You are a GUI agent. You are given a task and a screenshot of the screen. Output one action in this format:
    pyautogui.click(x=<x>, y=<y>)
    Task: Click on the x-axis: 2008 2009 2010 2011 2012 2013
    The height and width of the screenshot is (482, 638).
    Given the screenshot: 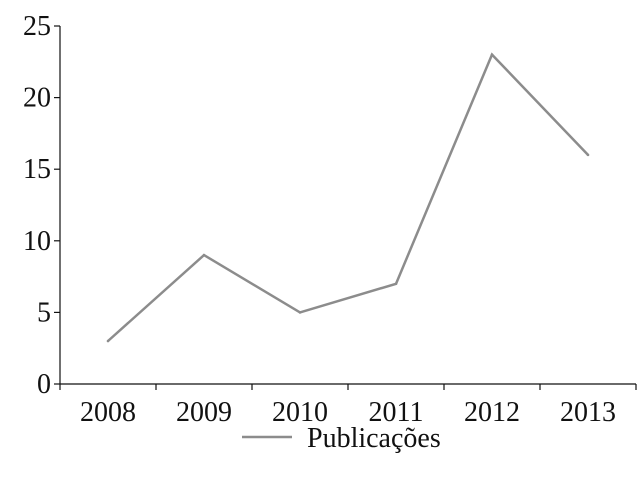 What is the action you would take?
    pyautogui.click(x=348, y=405)
    